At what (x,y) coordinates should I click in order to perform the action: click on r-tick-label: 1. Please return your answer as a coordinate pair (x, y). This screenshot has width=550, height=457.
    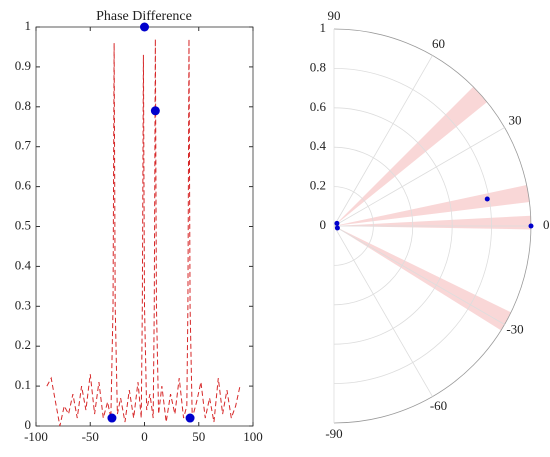
    Looking at the image, I should click on (323, 27).